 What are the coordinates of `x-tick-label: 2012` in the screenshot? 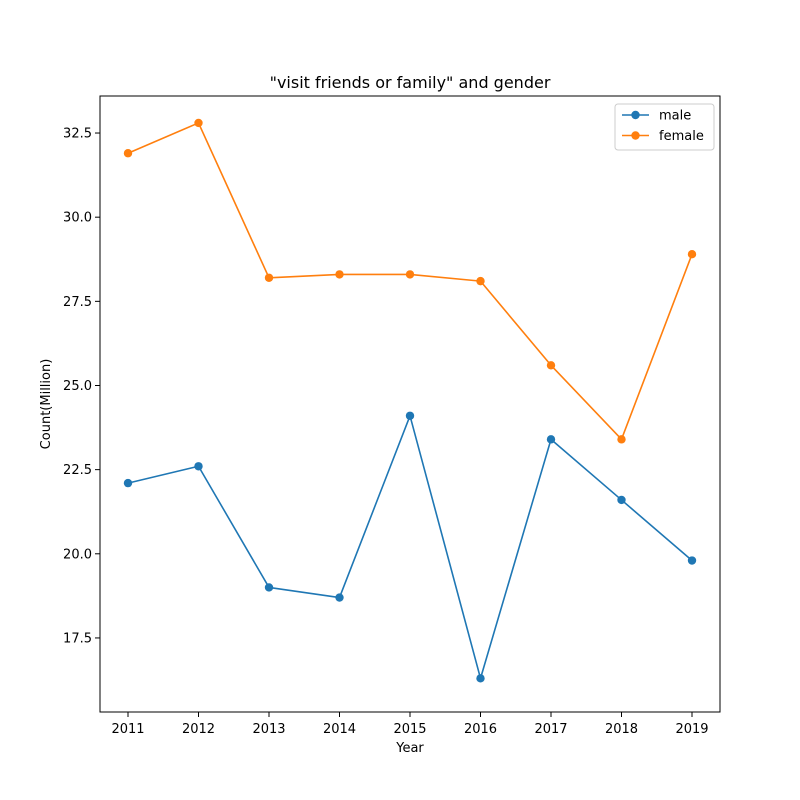 It's located at (198, 729).